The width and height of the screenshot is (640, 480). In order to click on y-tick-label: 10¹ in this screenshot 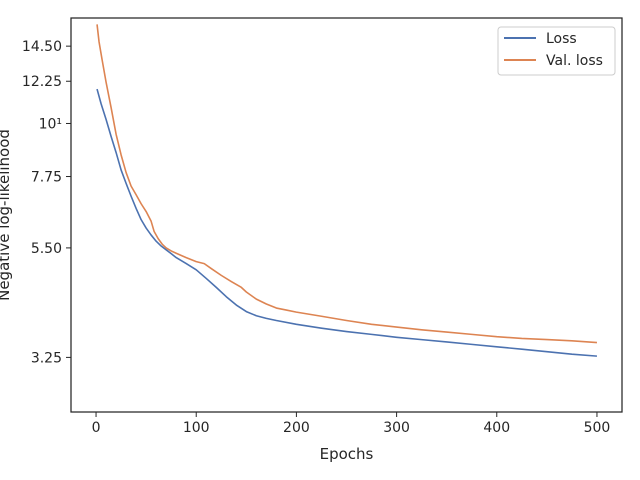, I will do `click(50, 124)`.